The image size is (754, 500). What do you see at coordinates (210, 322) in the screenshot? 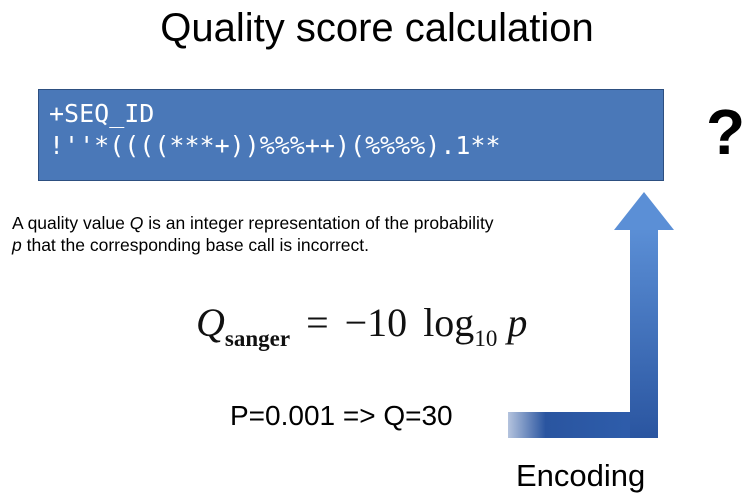
I see `formula-q: Q` at bounding box center [210, 322].